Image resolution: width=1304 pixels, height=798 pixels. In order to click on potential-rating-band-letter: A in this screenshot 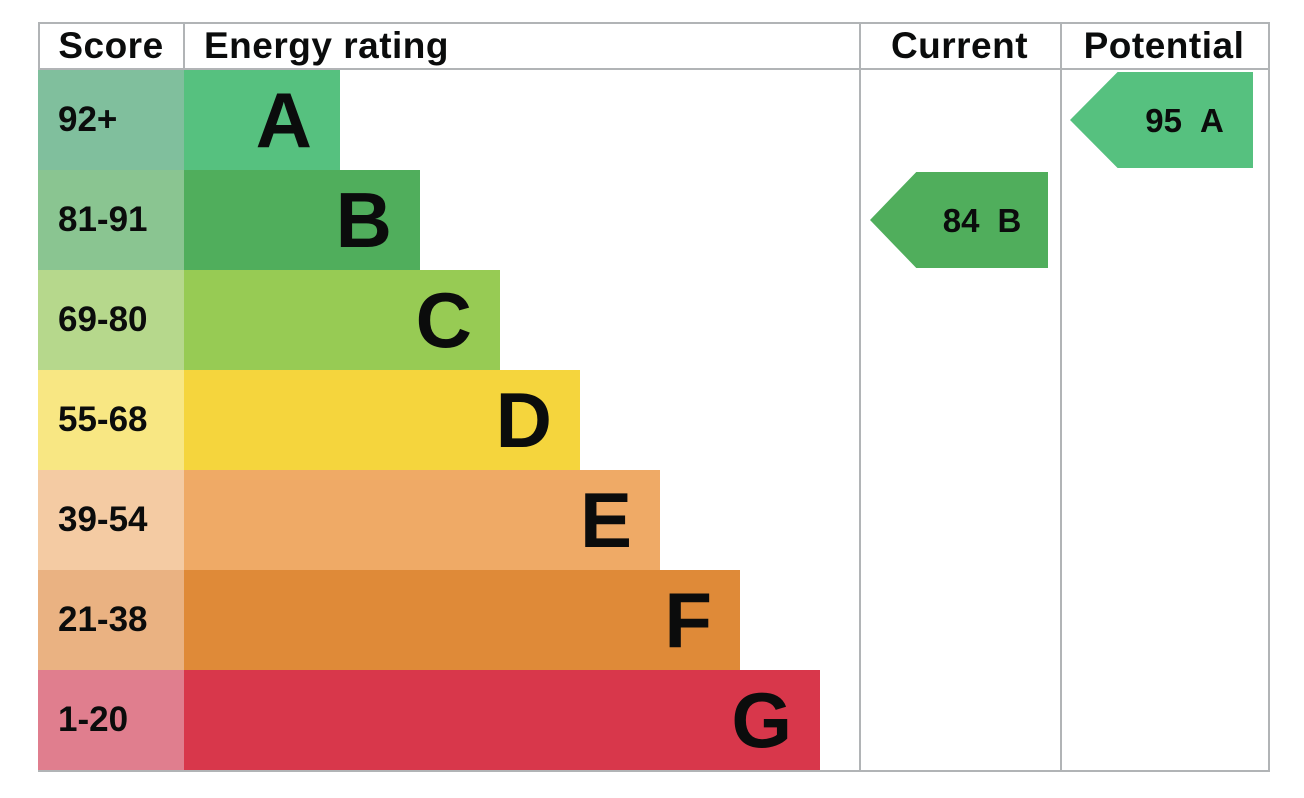, I will do `click(1211, 120)`.